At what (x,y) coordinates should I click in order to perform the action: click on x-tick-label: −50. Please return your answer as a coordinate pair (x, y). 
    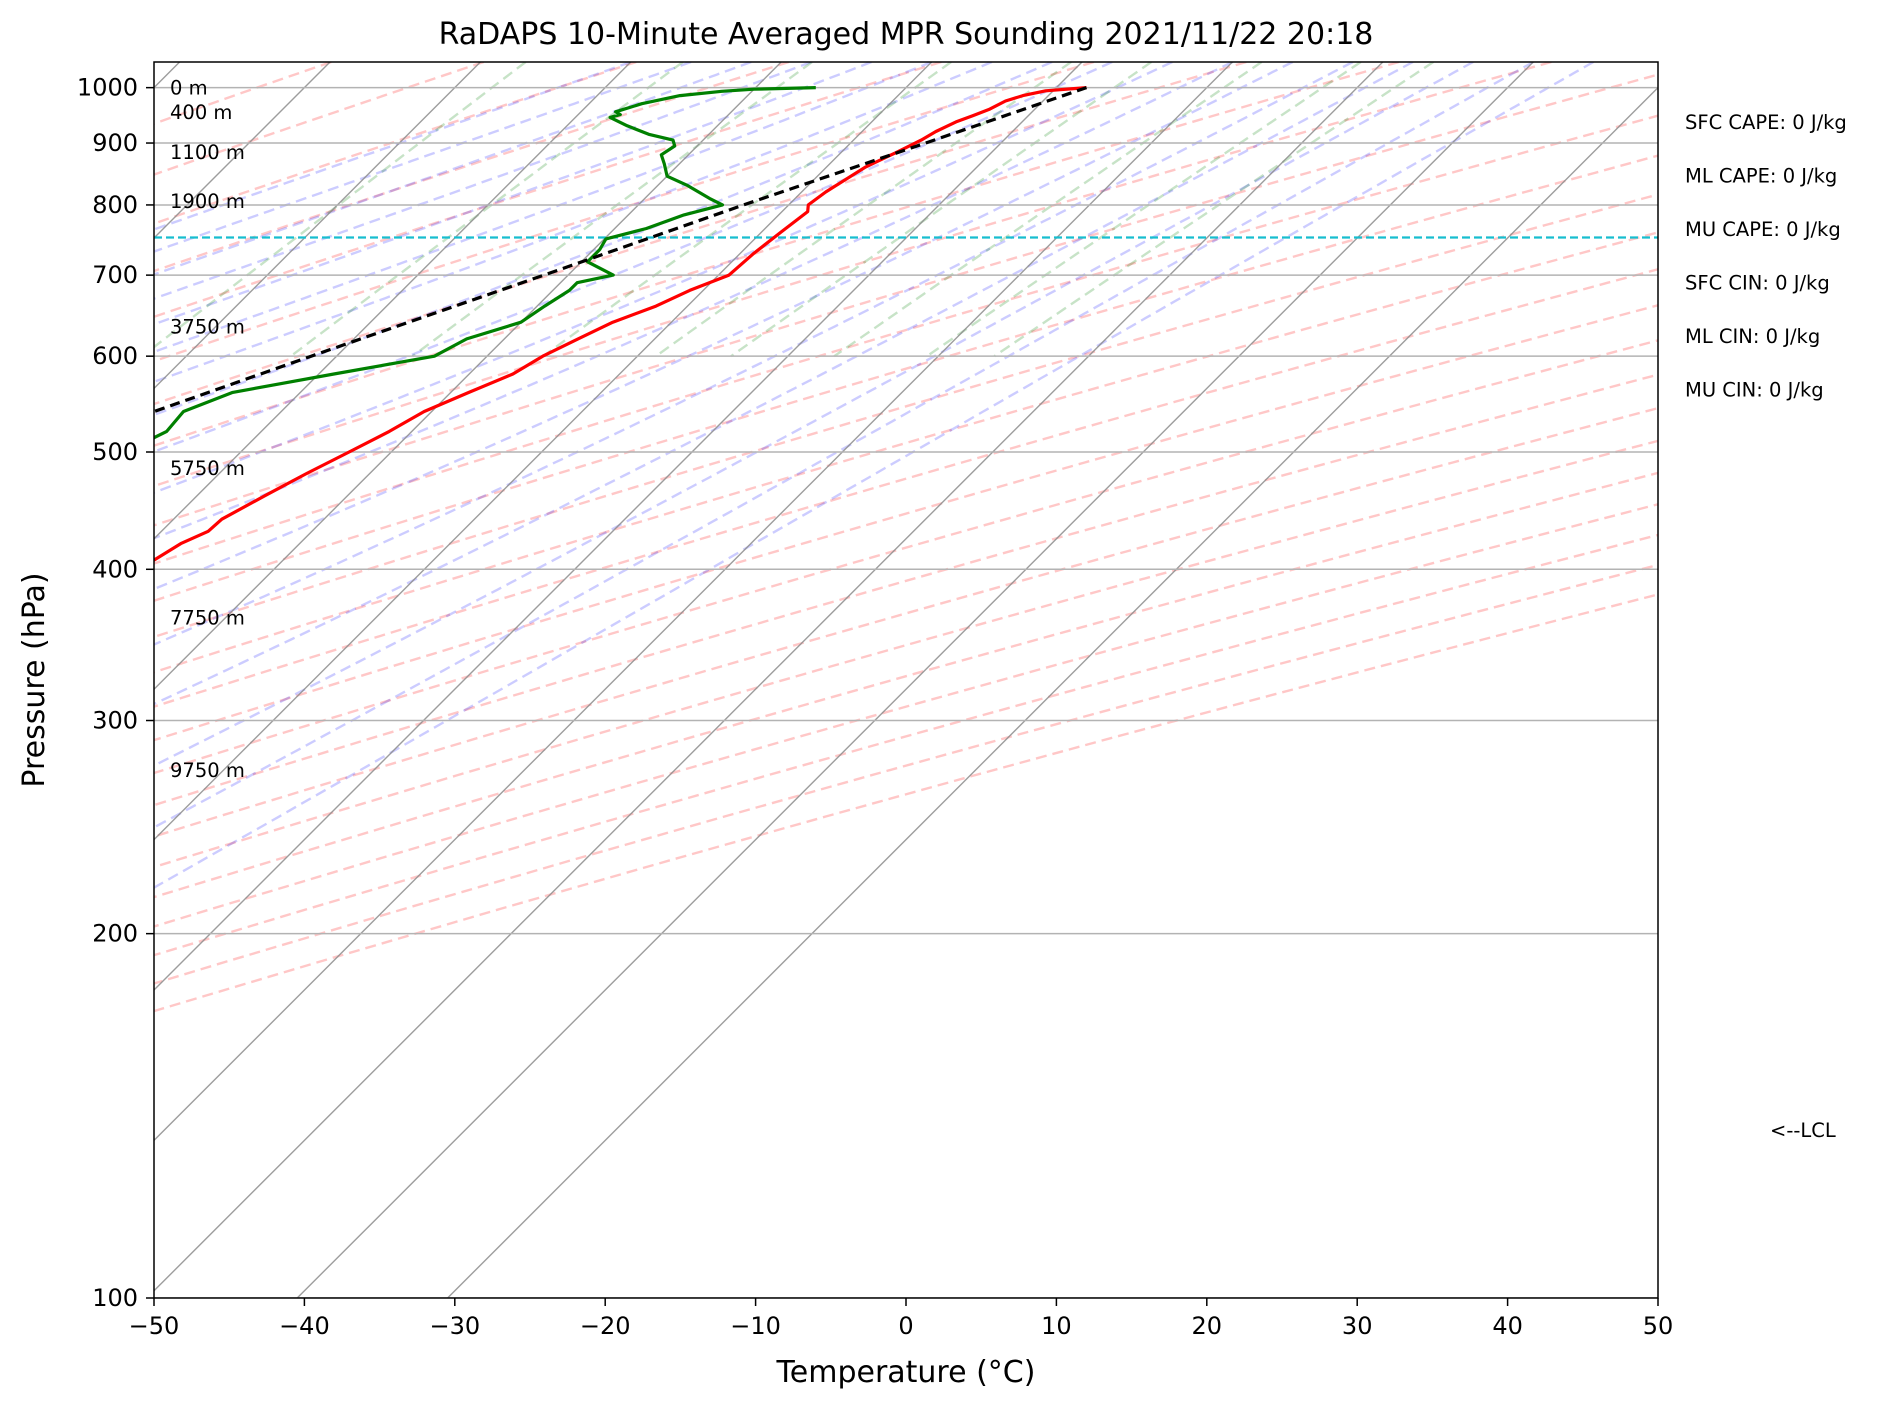
    Looking at the image, I should click on (154, 1326).